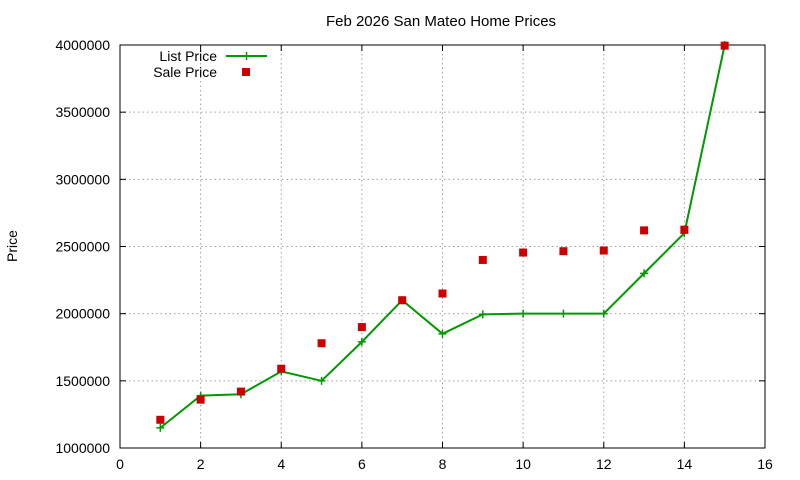 This screenshot has width=800, height=480. Describe the element at coordinates (120, 464) in the screenshot. I see `x-tick-label: 0` at that location.